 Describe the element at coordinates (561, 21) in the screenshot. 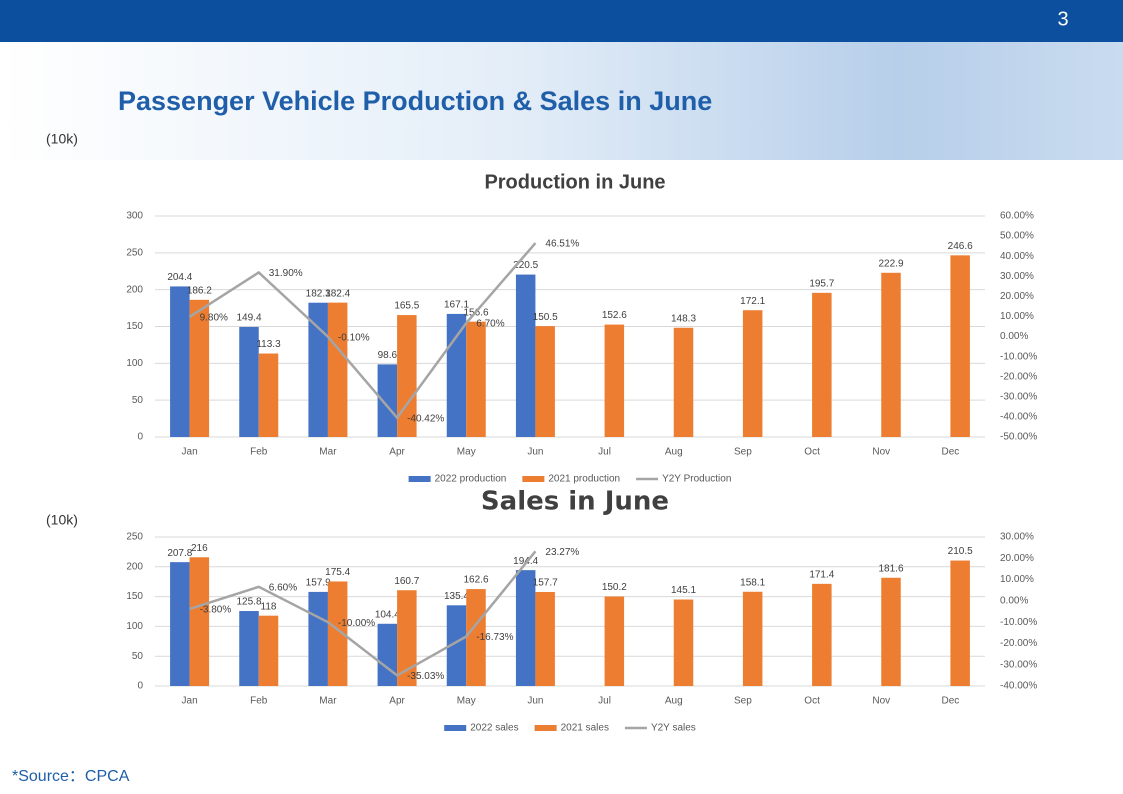

I see `header-bar` at that location.